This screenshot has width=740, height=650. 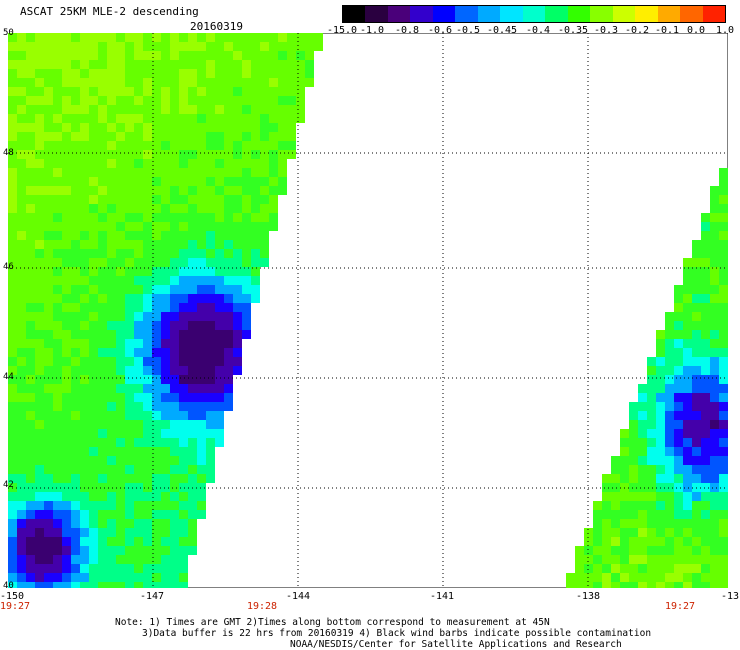 I want to click on color-scale-bar, so click(x=534, y=14).